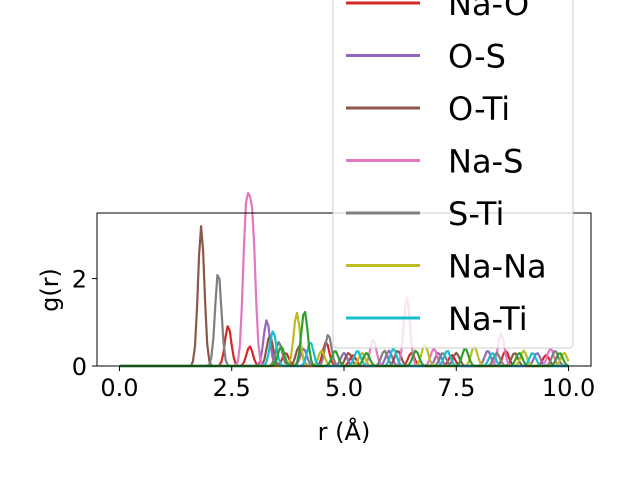  What do you see at coordinates (568, 388) in the screenshot?
I see `x-tick-label: 10.0` at bounding box center [568, 388].